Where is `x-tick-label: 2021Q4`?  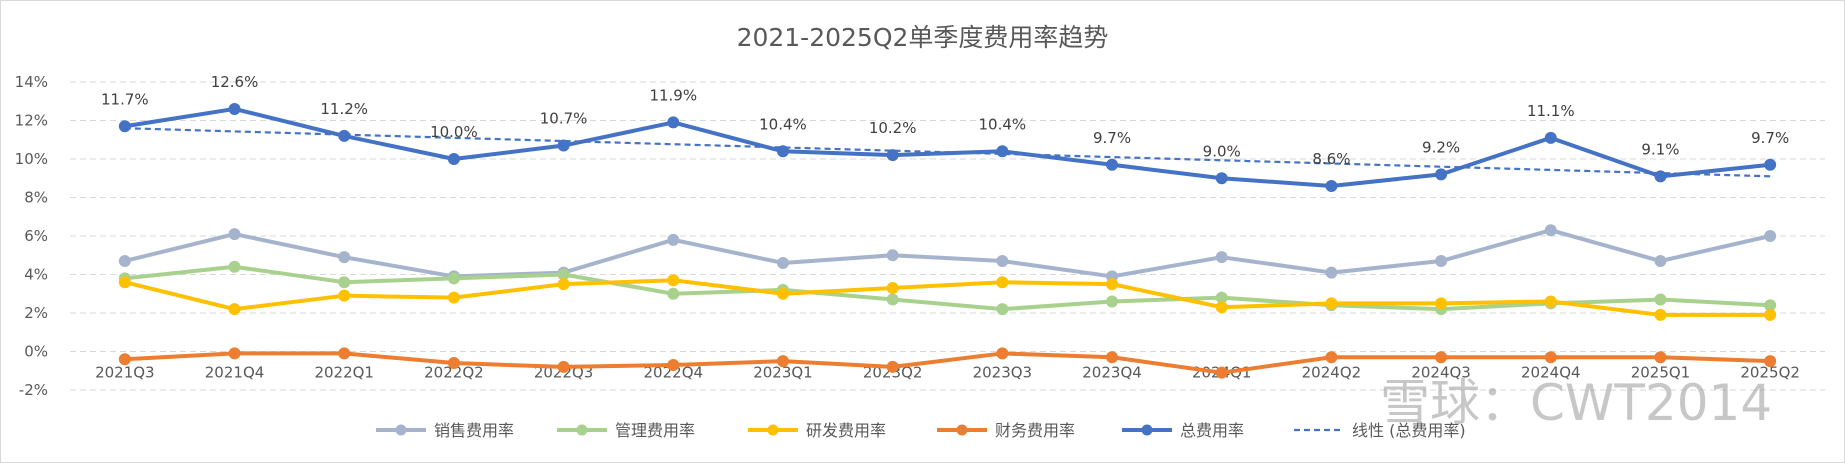 x-tick-label: 2021Q4 is located at coordinates (235, 373).